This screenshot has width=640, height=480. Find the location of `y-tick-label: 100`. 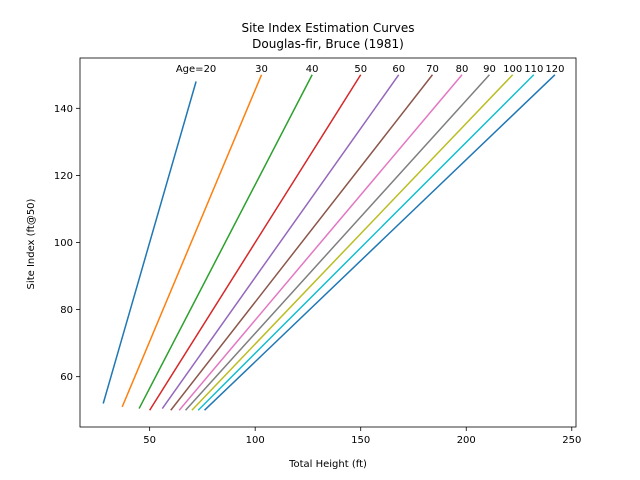

y-tick-label: 100 is located at coordinates (63, 243).